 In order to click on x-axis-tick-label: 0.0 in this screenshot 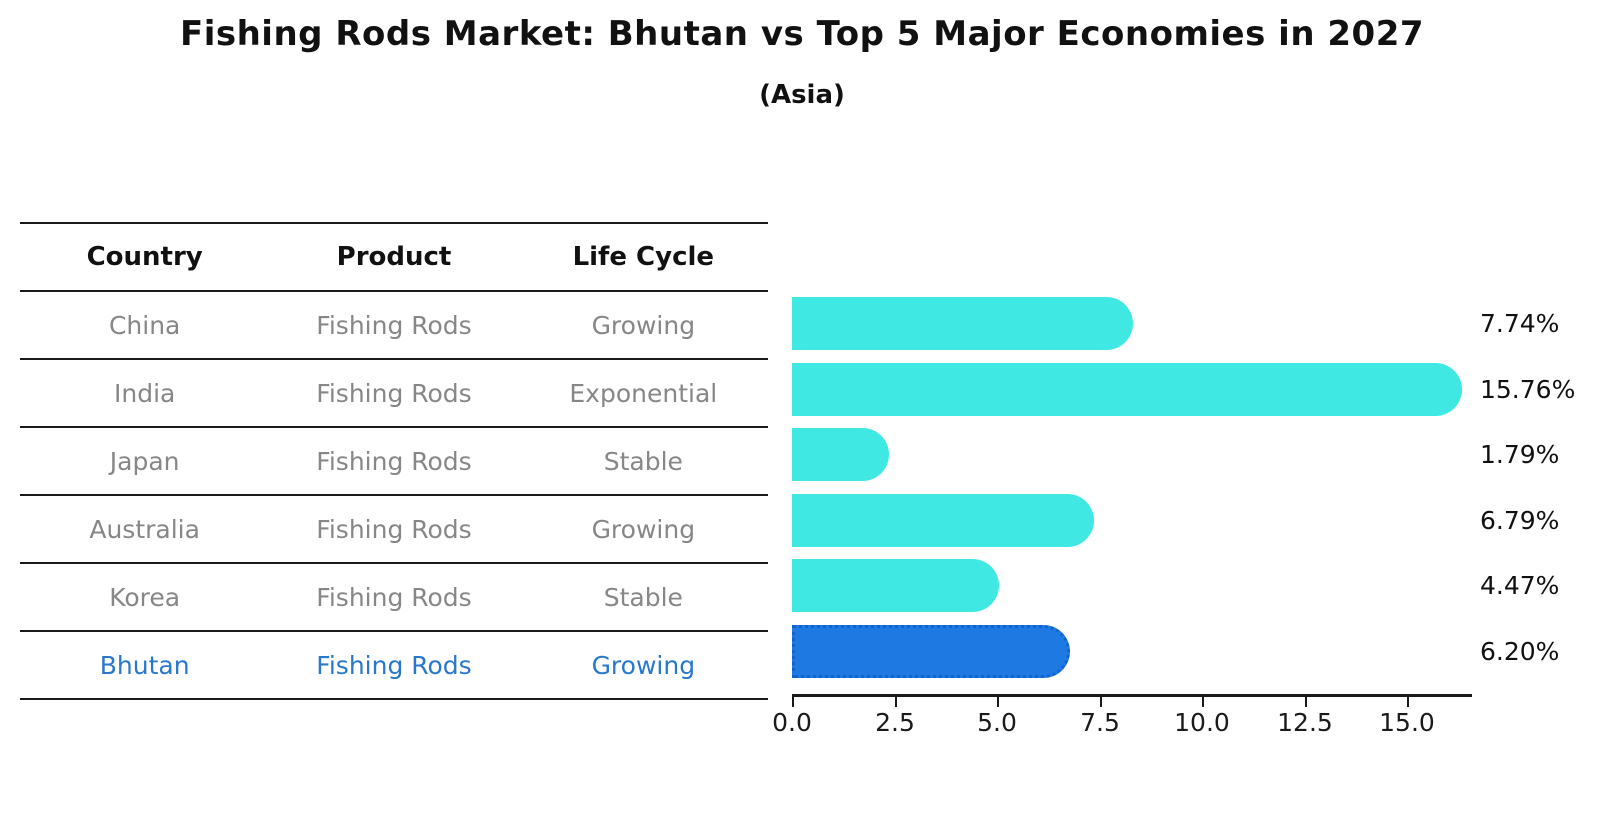, I will do `click(792, 722)`.